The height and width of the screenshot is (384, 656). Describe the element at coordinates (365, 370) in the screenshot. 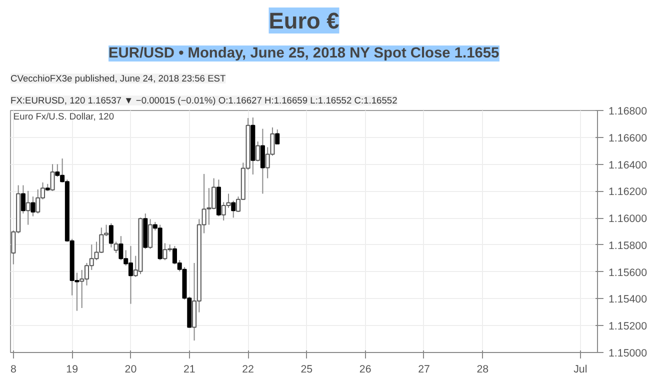

I see `x-tick-label: 26` at that location.